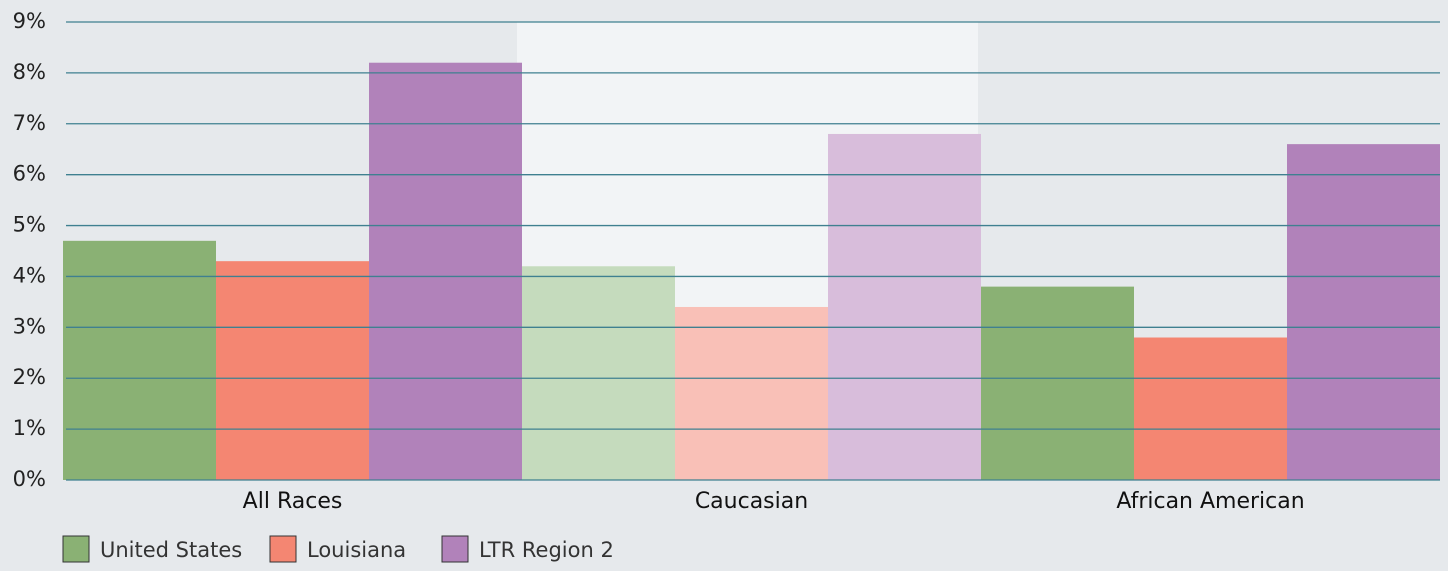 The height and width of the screenshot is (571, 1448). I want to click on legend-label: Louisiana, so click(356, 550).